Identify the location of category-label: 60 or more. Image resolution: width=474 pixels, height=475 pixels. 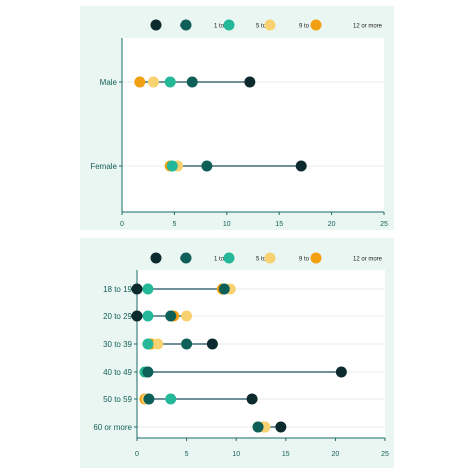
(112, 427).